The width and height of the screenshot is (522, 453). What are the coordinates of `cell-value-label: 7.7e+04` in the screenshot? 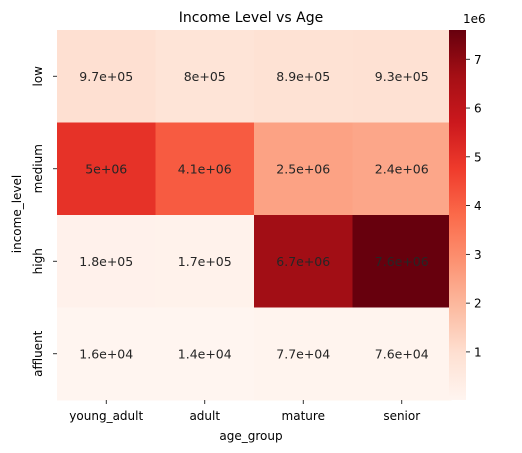 It's located at (303, 353).